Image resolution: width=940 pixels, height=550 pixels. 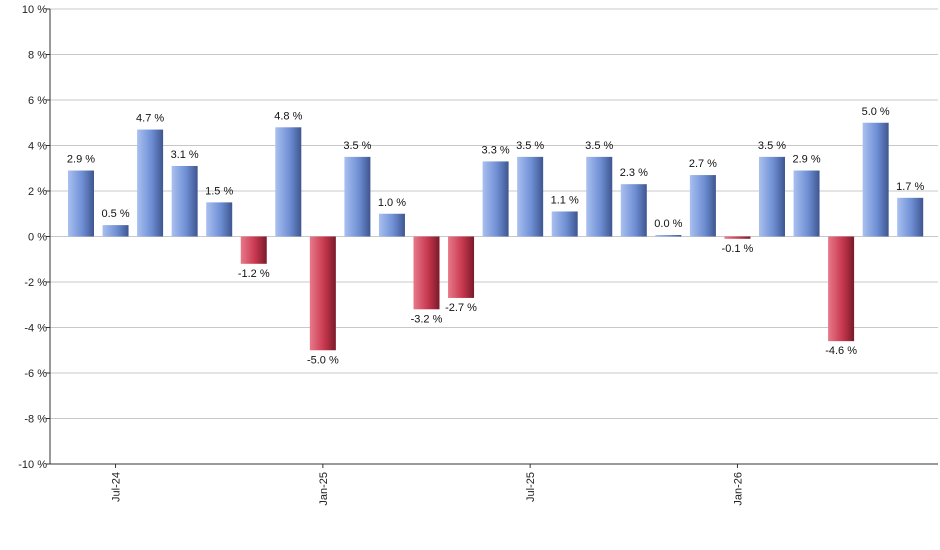 I want to click on y-tick-label: 8 %, so click(x=37, y=56).